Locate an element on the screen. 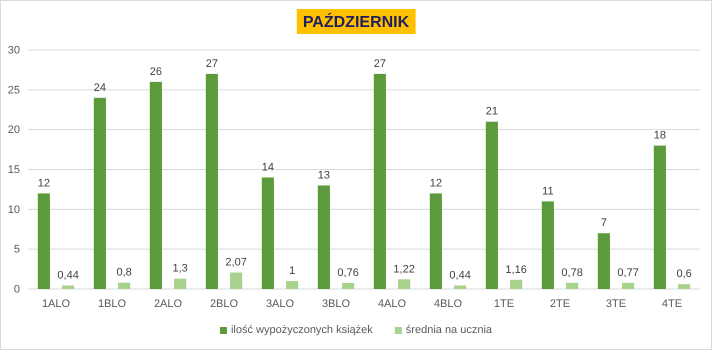 The height and width of the screenshot is (350, 712). data-label: 14 is located at coordinates (268, 167).